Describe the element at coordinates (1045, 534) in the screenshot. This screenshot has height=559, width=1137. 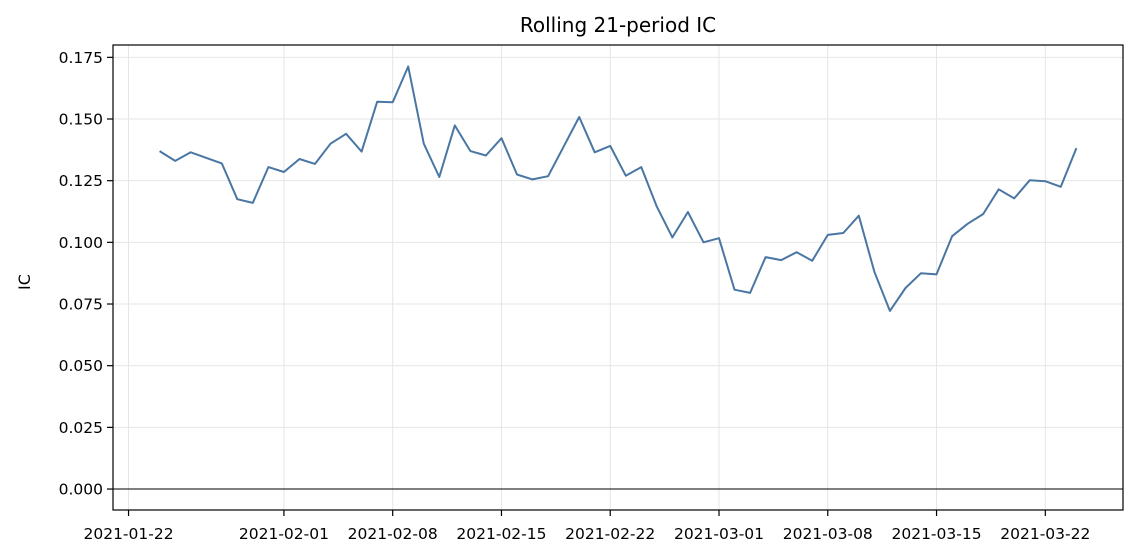
I see `x-tick-label: 2021-03-22` at that location.